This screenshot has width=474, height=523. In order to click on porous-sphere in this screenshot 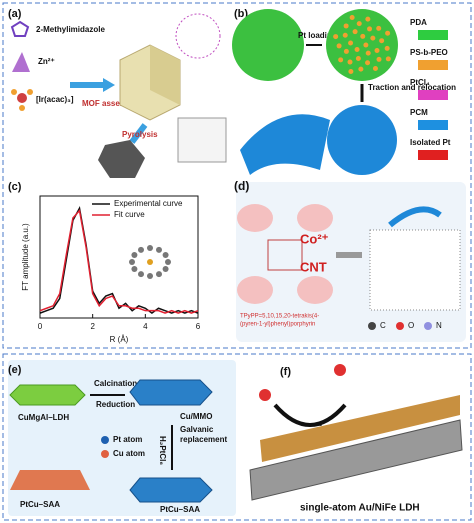, I will do `click(362, 140)`.